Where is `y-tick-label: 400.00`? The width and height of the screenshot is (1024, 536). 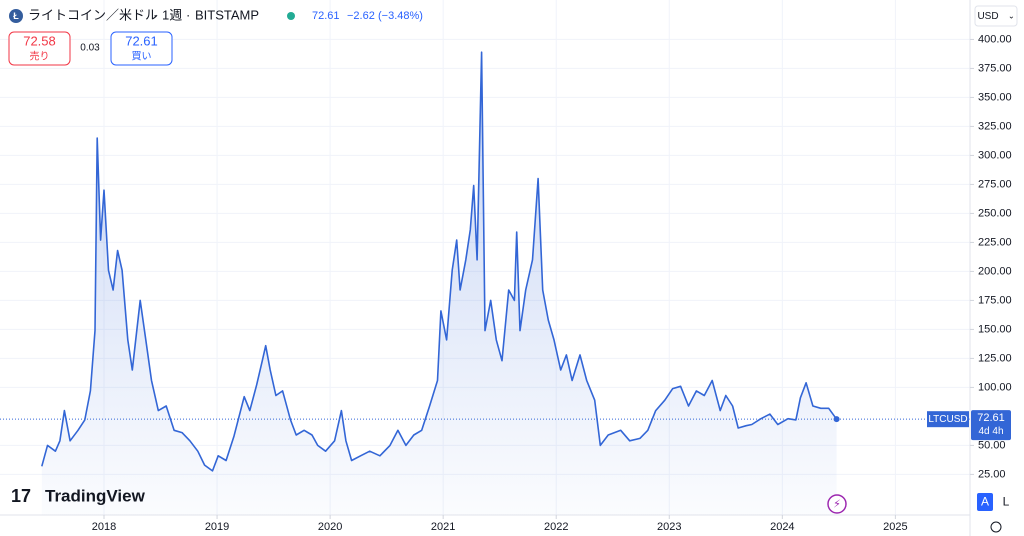
y-tick-label: 400.00 is located at coordinates (995, 39).